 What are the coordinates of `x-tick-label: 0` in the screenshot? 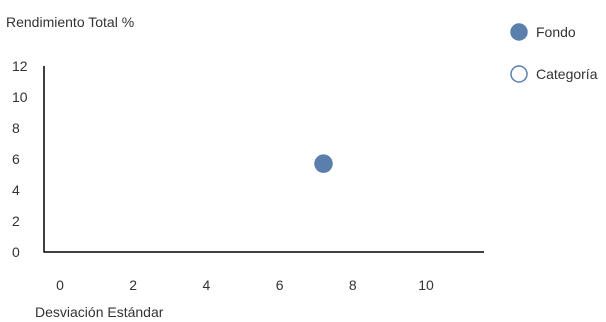 It's located at (60, 285).